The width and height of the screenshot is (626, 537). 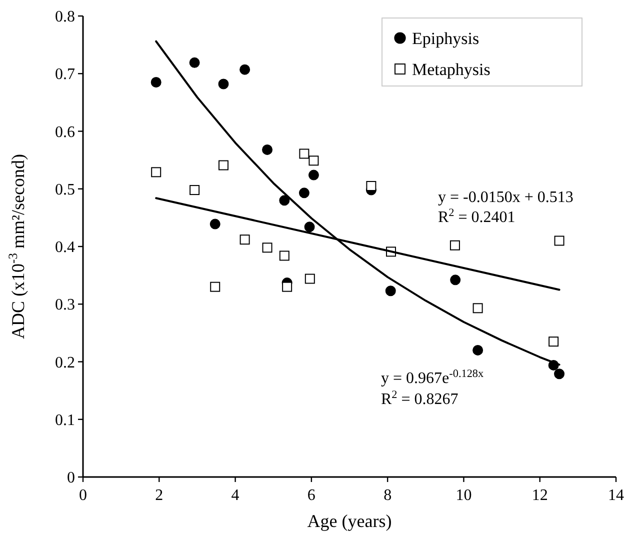 I want to click on y-tick-label: 0, so click(x=71, y=478).